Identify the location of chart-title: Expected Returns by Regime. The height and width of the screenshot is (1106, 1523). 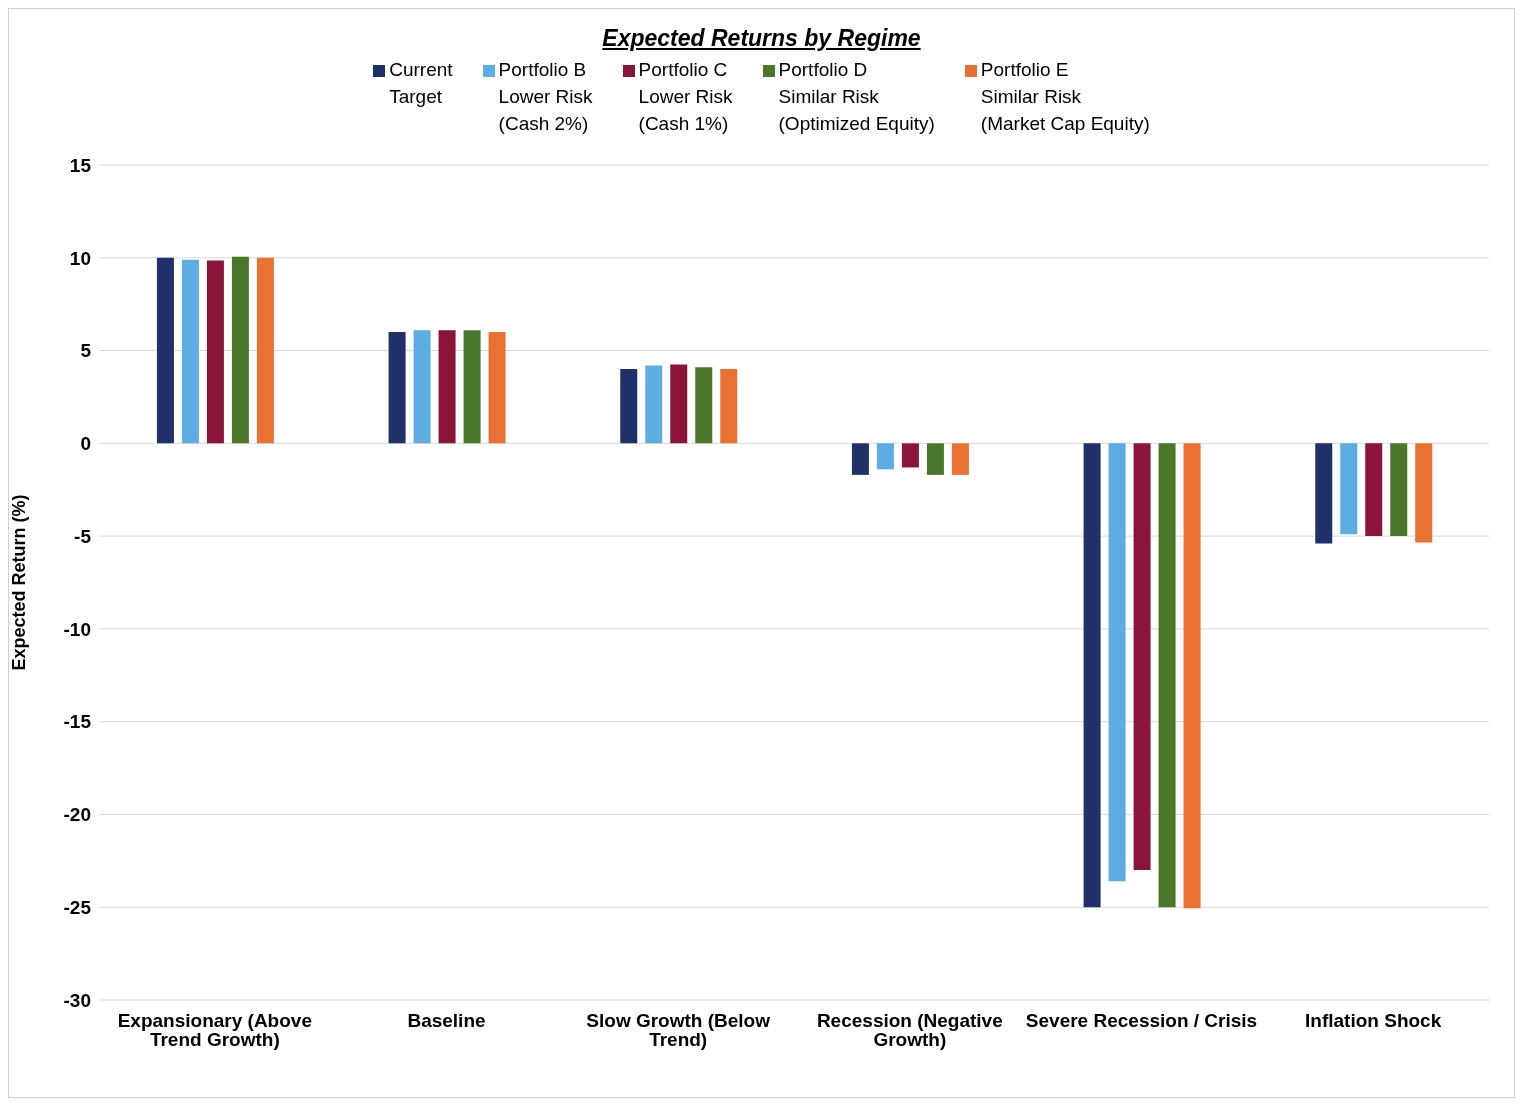
(761, 38).